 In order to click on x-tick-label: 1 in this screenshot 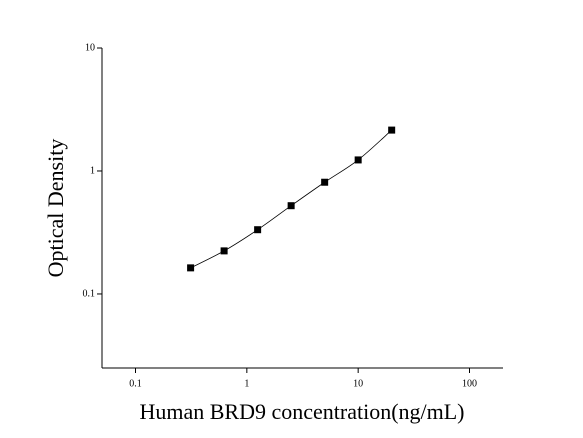, I will do `click(246, 383)`.